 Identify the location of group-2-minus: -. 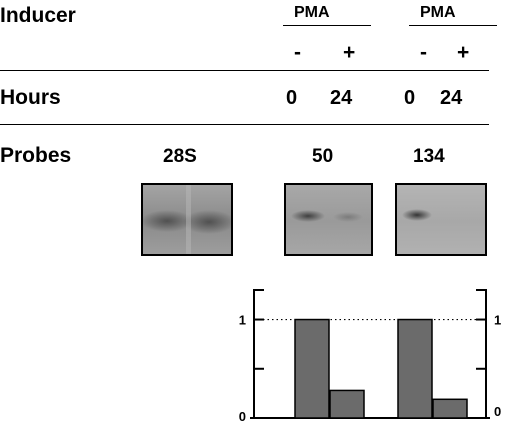
(423, 52).